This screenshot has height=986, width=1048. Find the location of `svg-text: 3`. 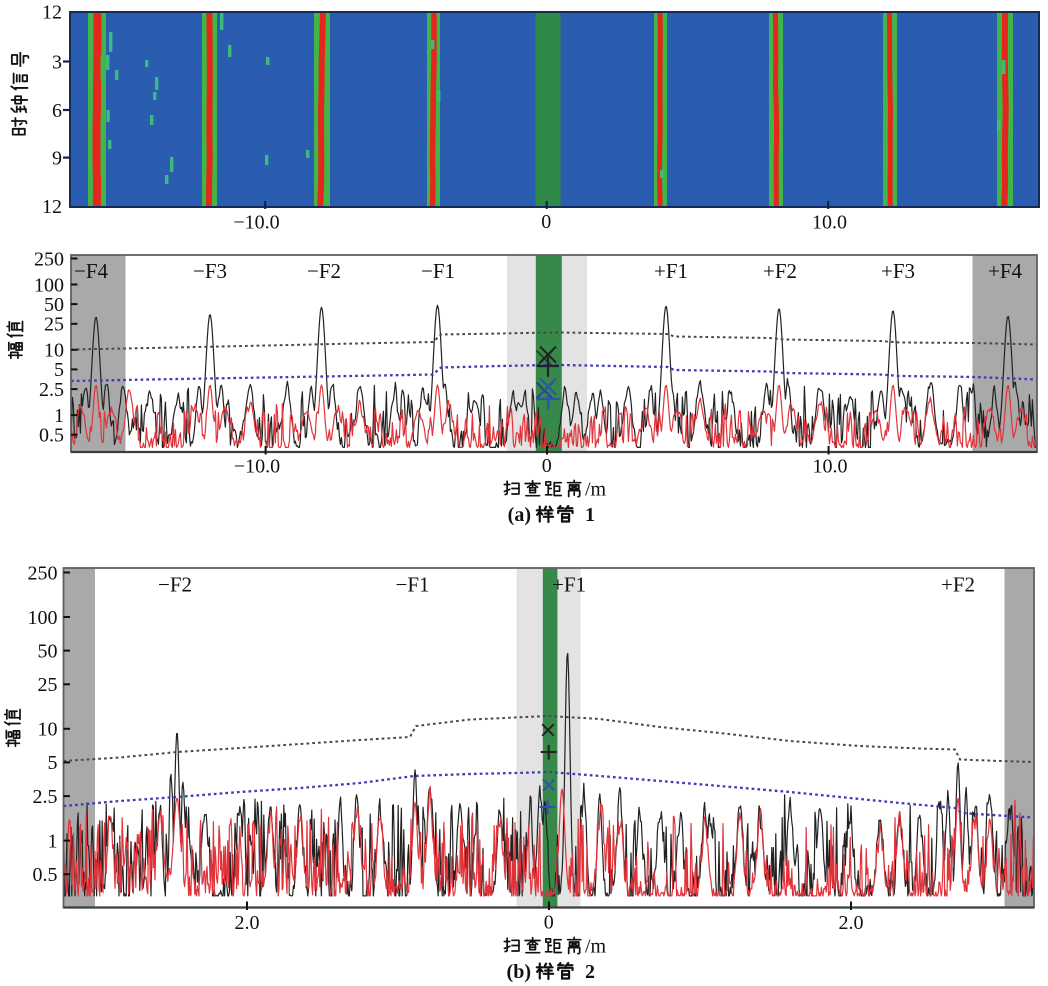

svg-text: 3 is located at coordinates (57, 62).